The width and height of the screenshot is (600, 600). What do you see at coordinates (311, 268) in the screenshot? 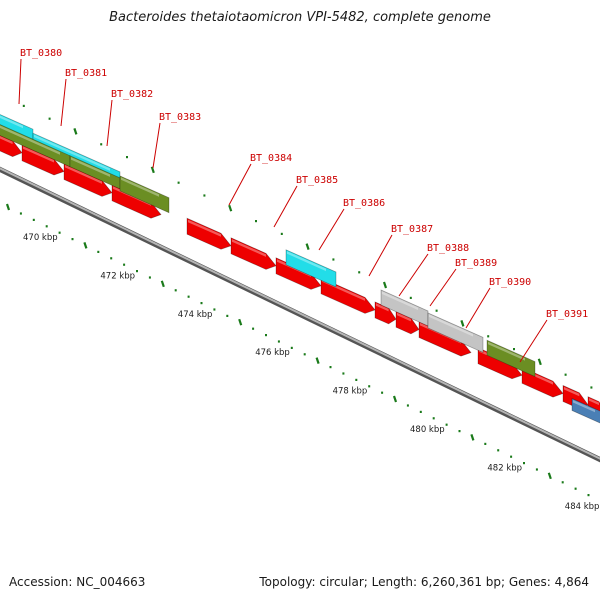
I see `feature-block-cyan` at bounding box center [311, 268].